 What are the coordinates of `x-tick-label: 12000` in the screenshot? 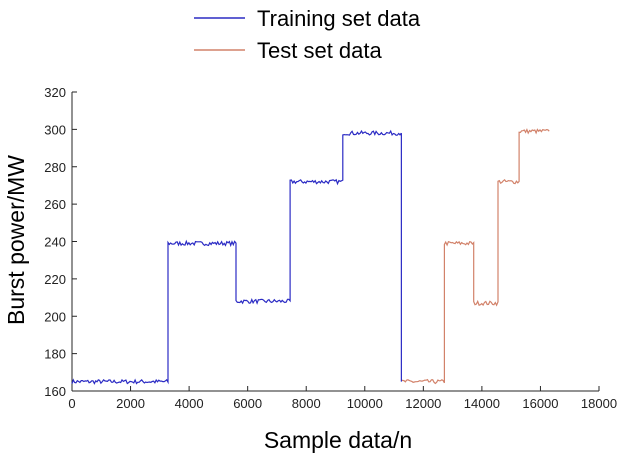 It's located at (423, 403).